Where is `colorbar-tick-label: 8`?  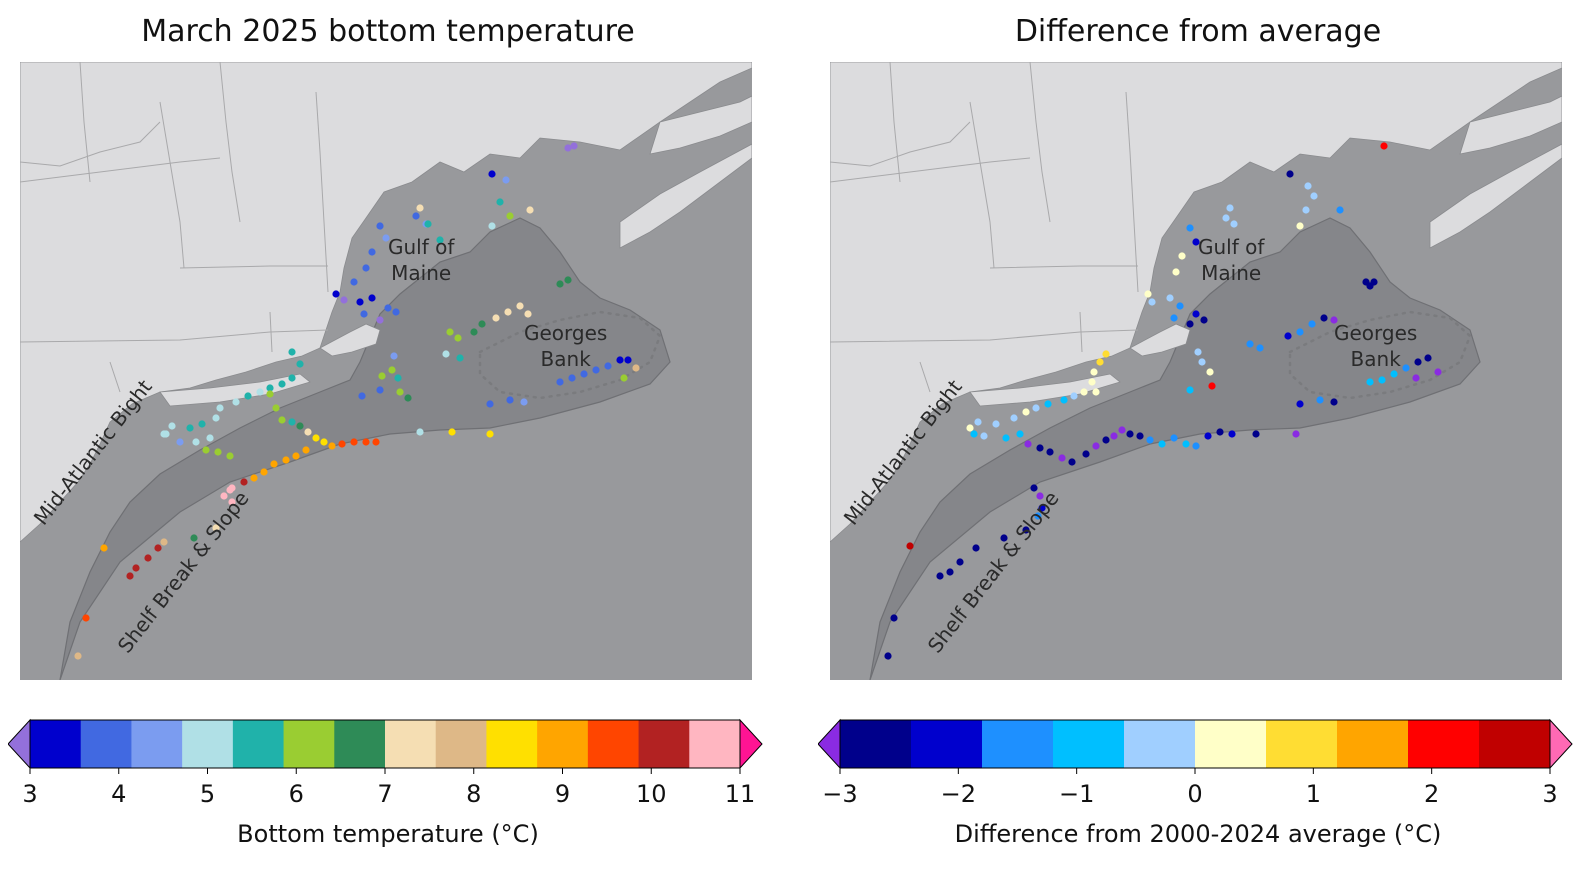 colorbar-tick-label: 8 is located at coordinates (474, 794).